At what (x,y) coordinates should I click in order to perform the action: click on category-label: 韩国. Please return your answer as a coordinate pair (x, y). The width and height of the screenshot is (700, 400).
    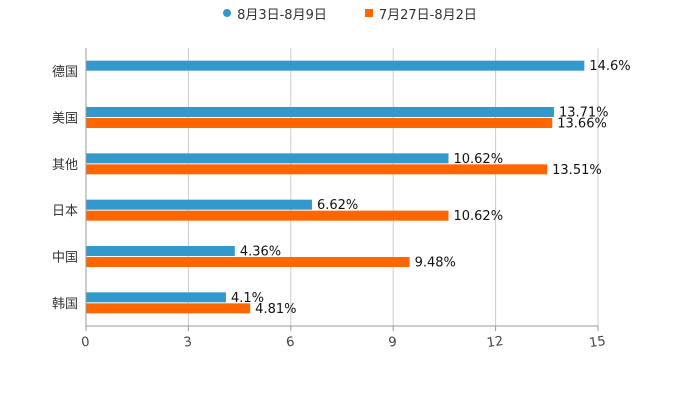
    Looking at the image, I should click on (65, 304).